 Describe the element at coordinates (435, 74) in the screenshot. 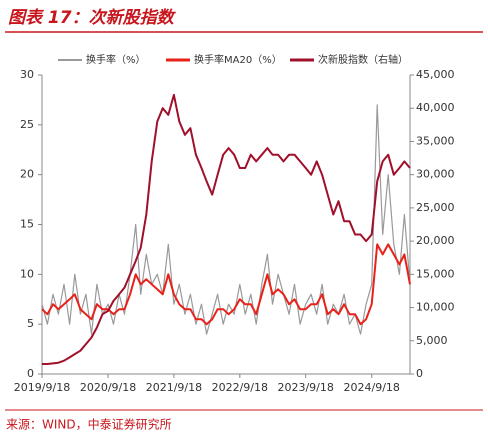

I see `y2-tick-label: 45,000` at that location.